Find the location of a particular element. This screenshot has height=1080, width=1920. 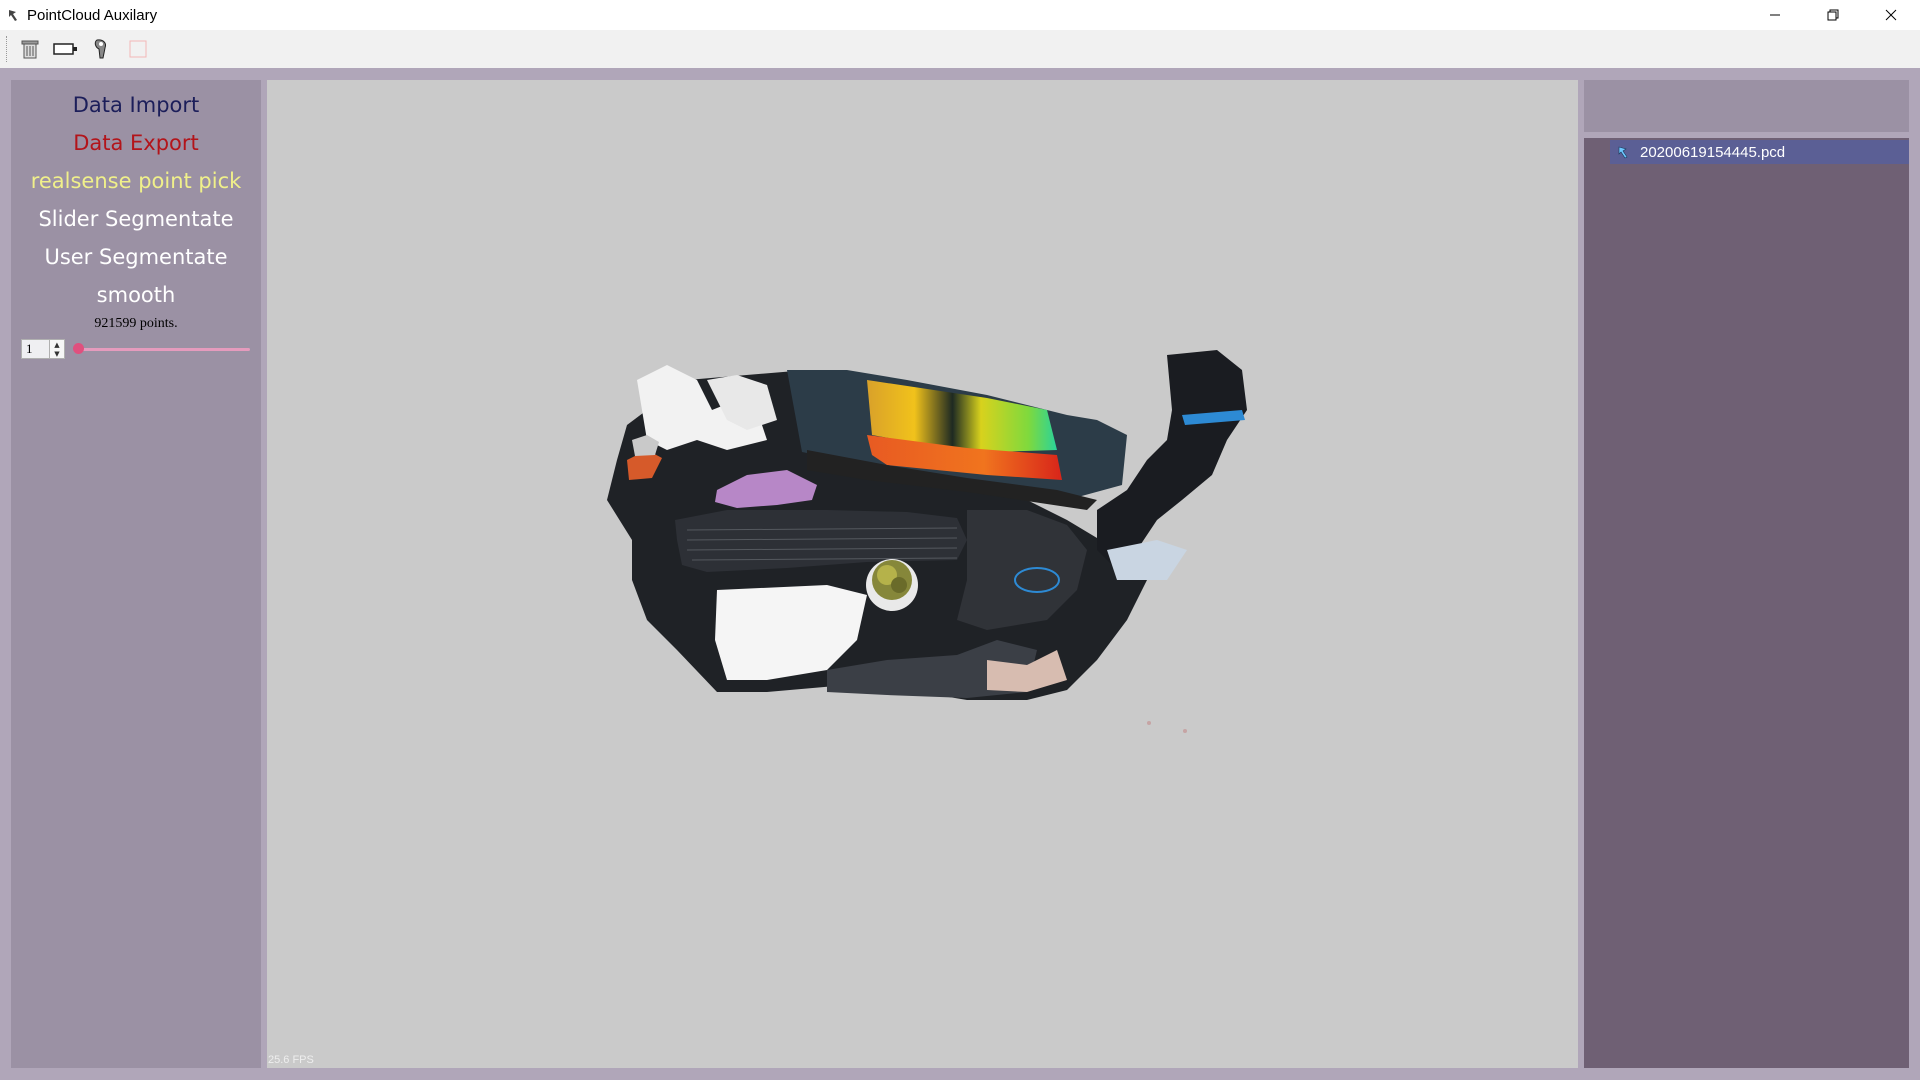

file-tree-panel: 20200619154445.pcd is located at coordinates (1746, 603).